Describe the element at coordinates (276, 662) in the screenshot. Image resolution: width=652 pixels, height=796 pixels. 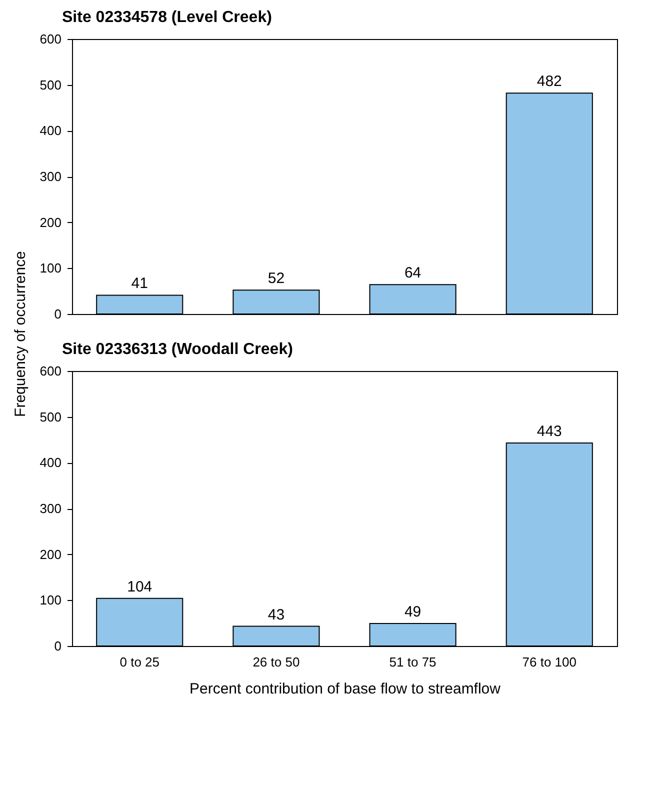
I see `x-tick-label: 26 to 50` at that location.